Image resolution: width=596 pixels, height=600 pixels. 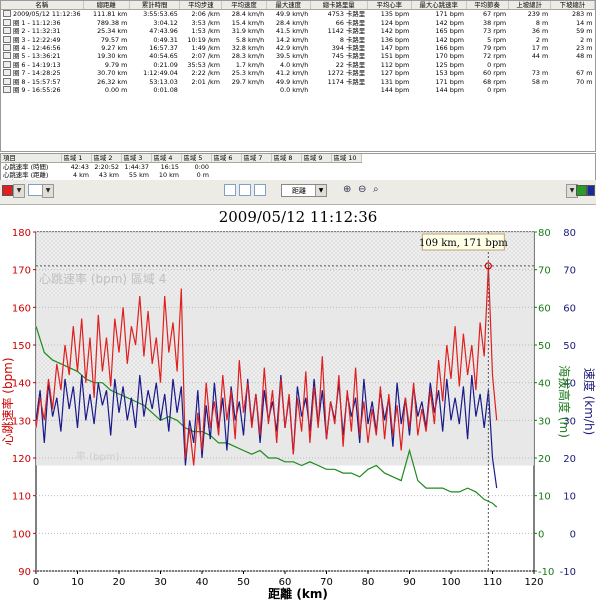 What do you see at coordinates (288, 6) in the screenshot?
I see `lap-column-header: 最大速度` at bounding box center [288, 6].